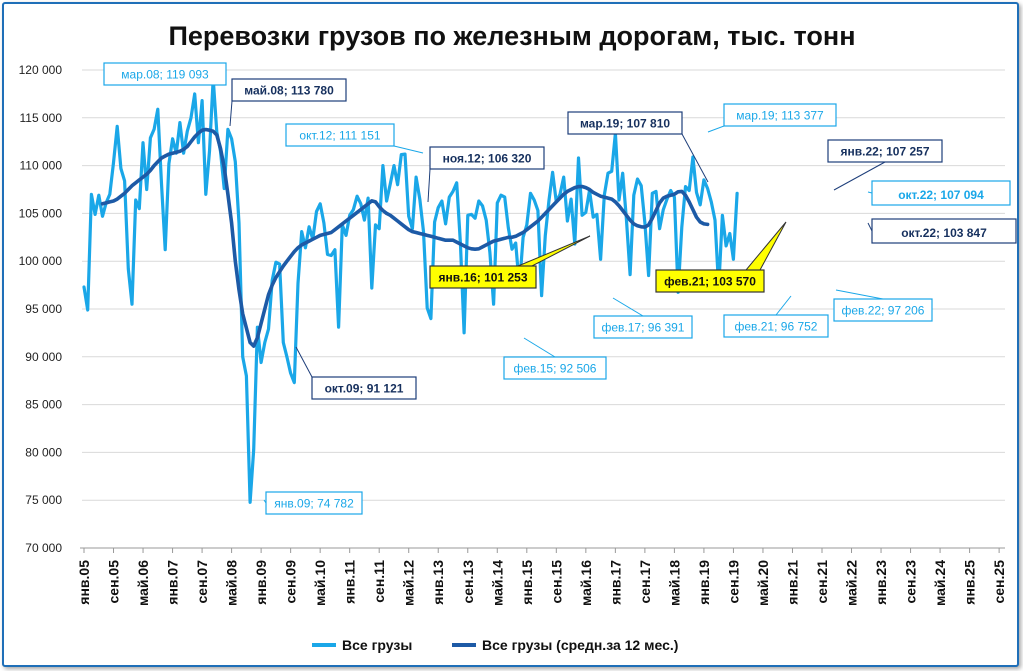  I want to click on annotation-text: окт.09; 91 121, so click(364, 388).